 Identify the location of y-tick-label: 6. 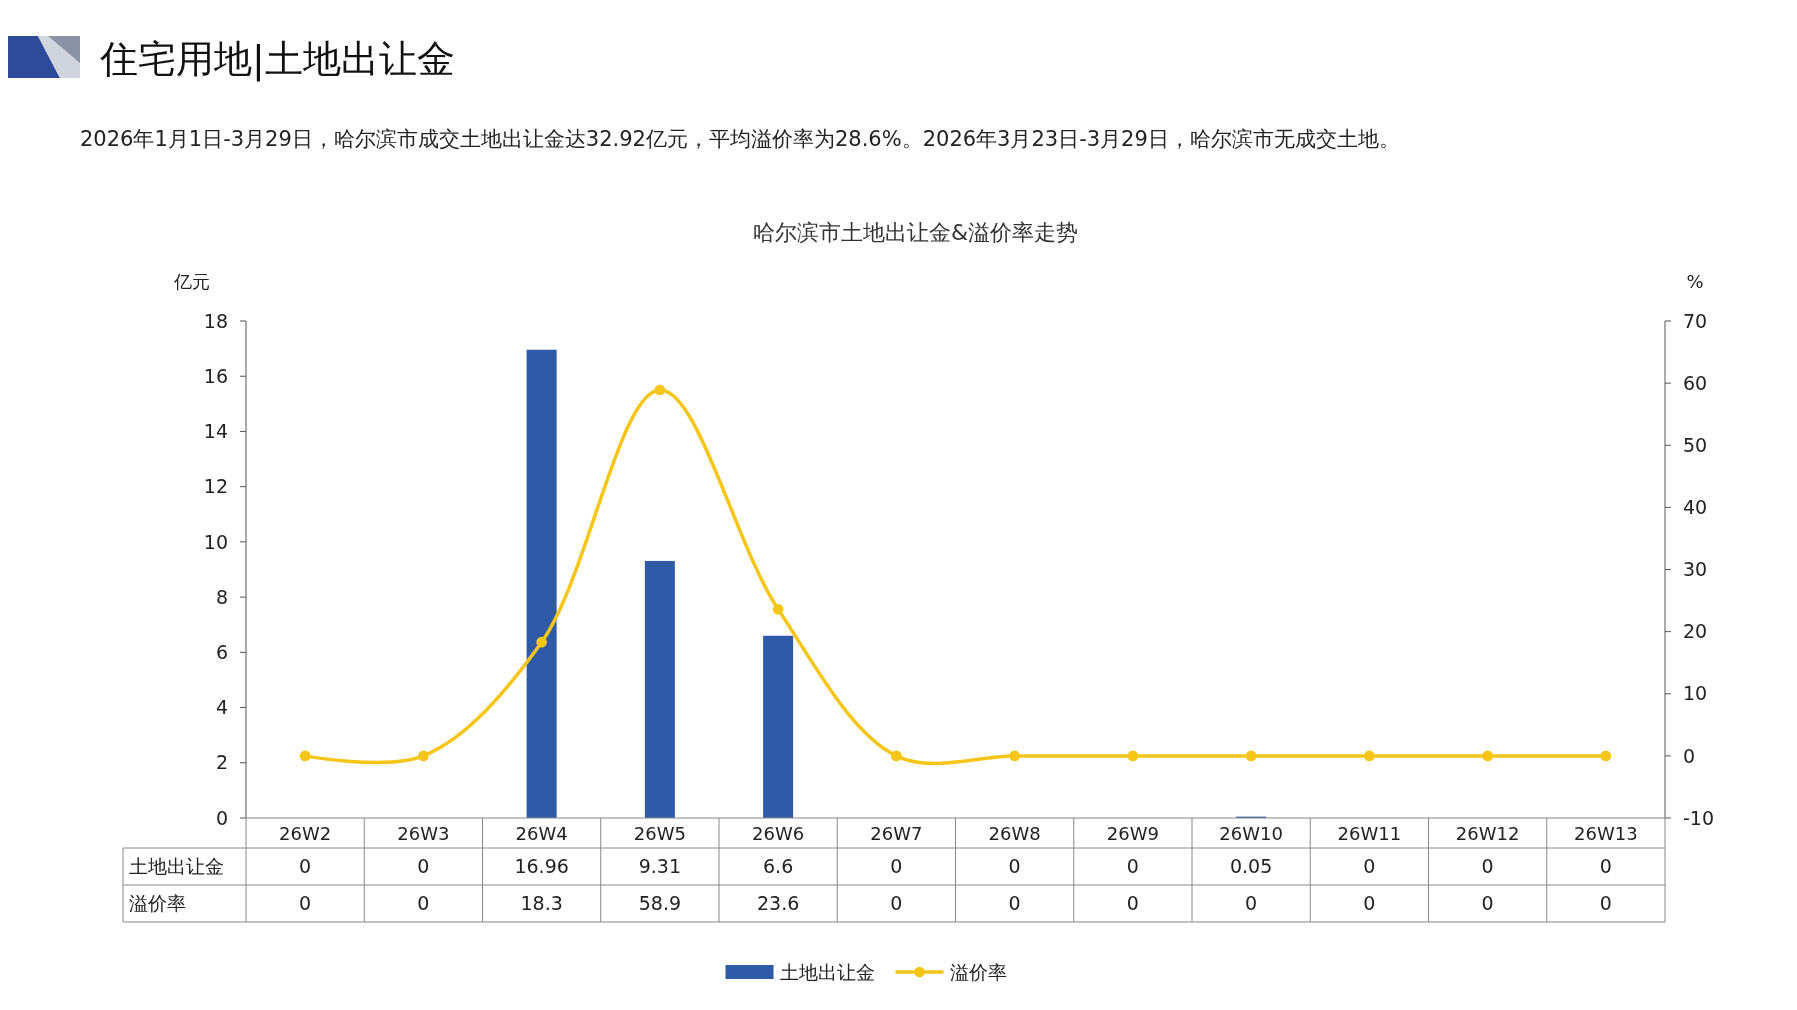
(221, 651).